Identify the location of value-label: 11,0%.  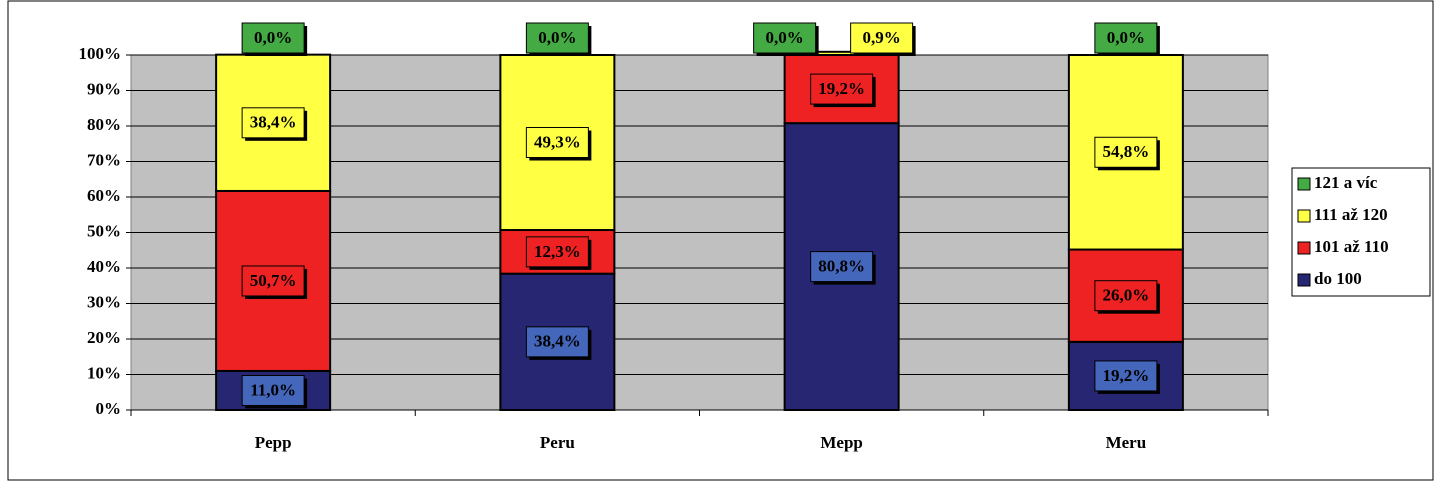
(273, 389).